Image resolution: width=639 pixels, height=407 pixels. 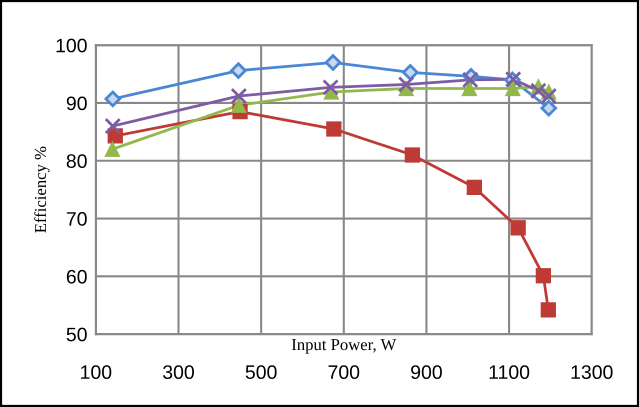 What do you see at coordinates (178, 372) in the screenshot?
I see `x-tick-label: 300` at bounding box center [178, 372].